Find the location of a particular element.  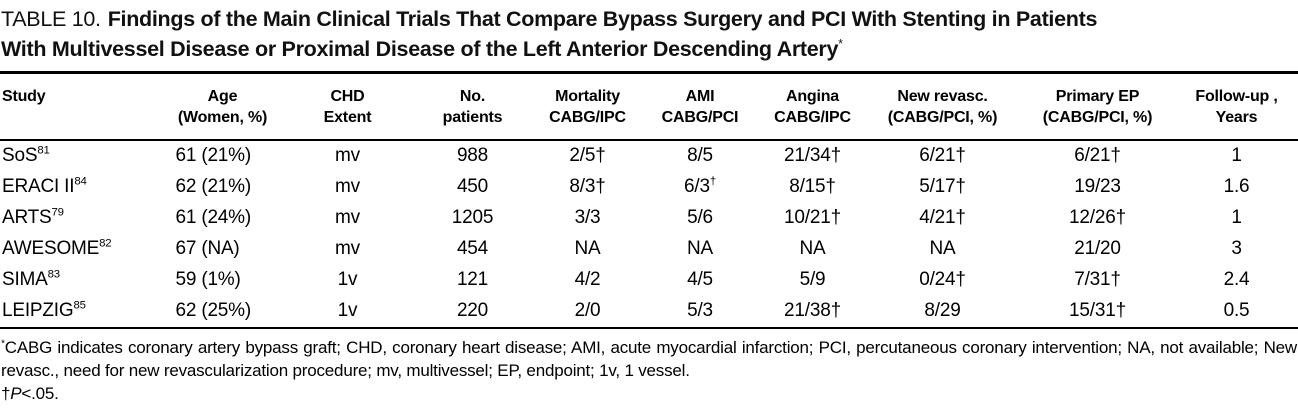

ami-value: 4/5 is located at coordinates (700, 279).